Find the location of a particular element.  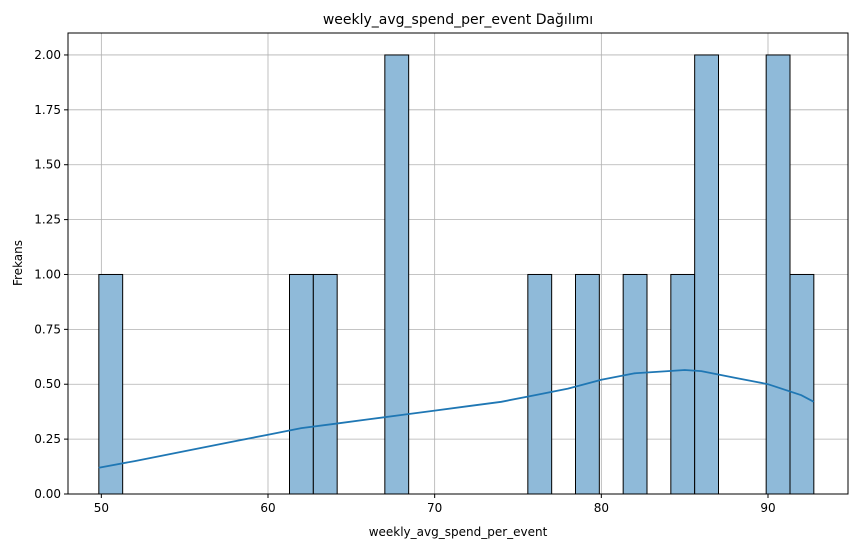

y-tick-label: 0.00 is located at coordinates (47, 494).